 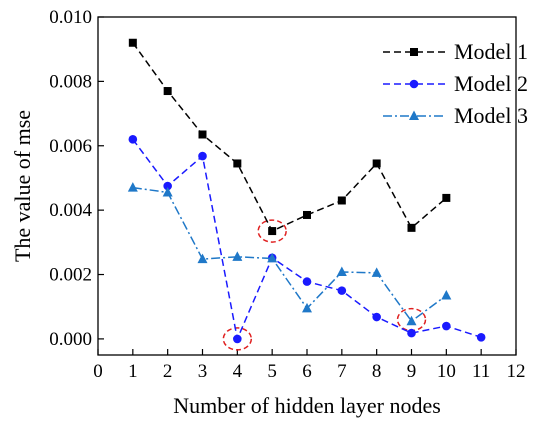 I want to click on x-tick-label: 10, so click(x=446, y=371).